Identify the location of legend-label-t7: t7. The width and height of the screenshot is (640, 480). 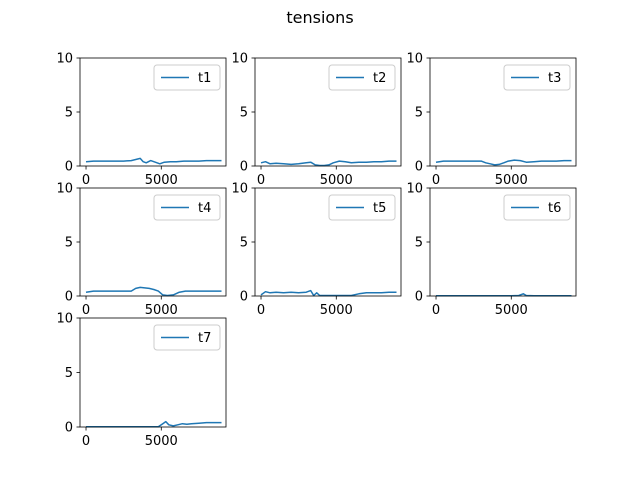
(204, 338).